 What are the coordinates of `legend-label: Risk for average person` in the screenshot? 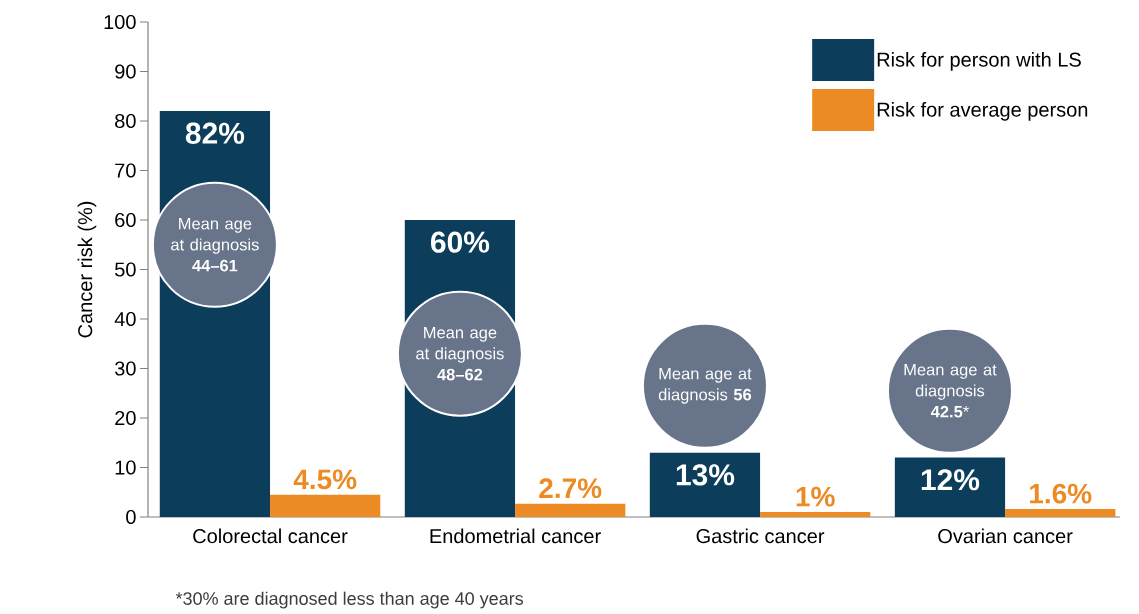 It's located at (982, 111).